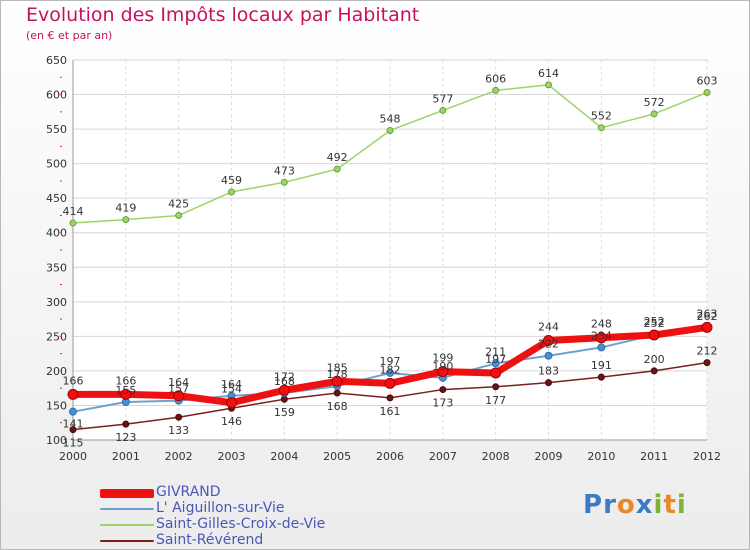 The image size is (750, 550). I want to click on data-label-saint-reverend: 161, so click(390, 411).